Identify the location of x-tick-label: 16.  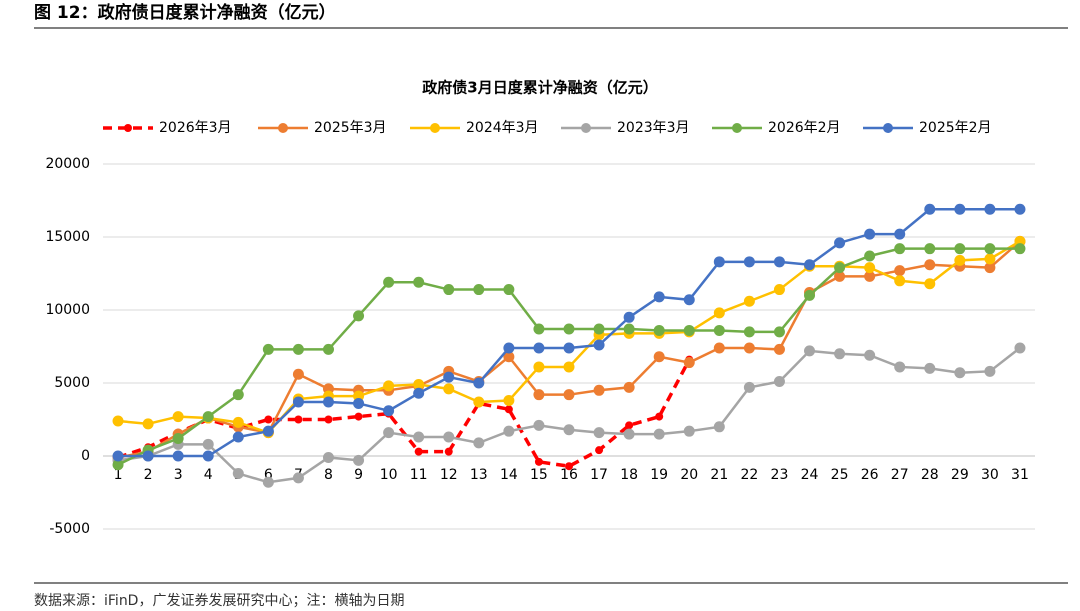
(569, 475).